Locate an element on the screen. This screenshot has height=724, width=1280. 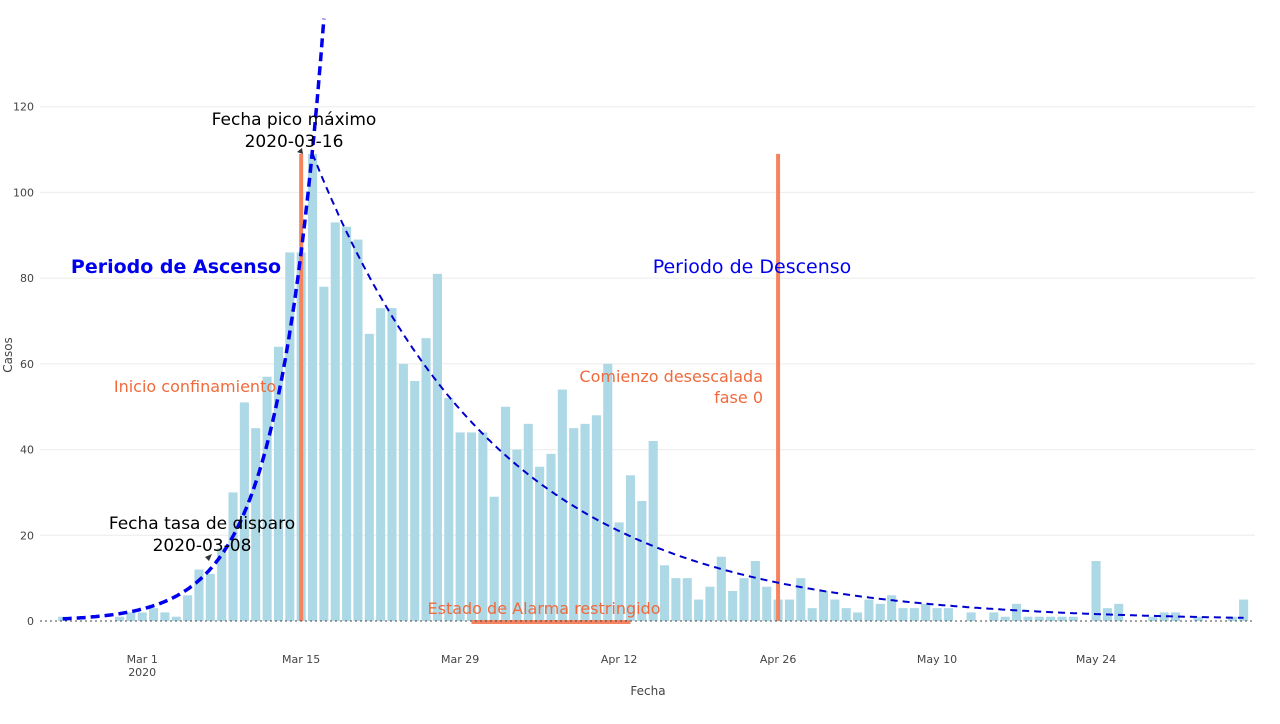
annotation-ascent: Periodo de Ascenso is located at coordinates (176, 267).